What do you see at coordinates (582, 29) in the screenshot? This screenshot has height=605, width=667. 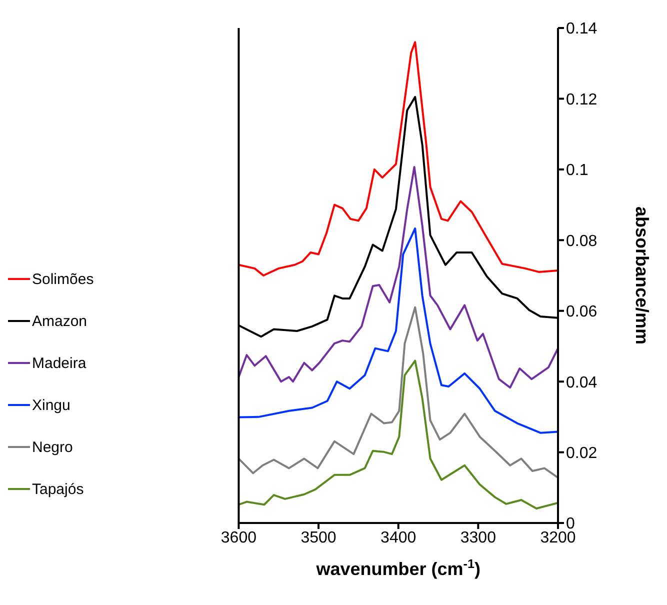 I see `y-tick-label: 0.14` at bounding box center [582, 29].